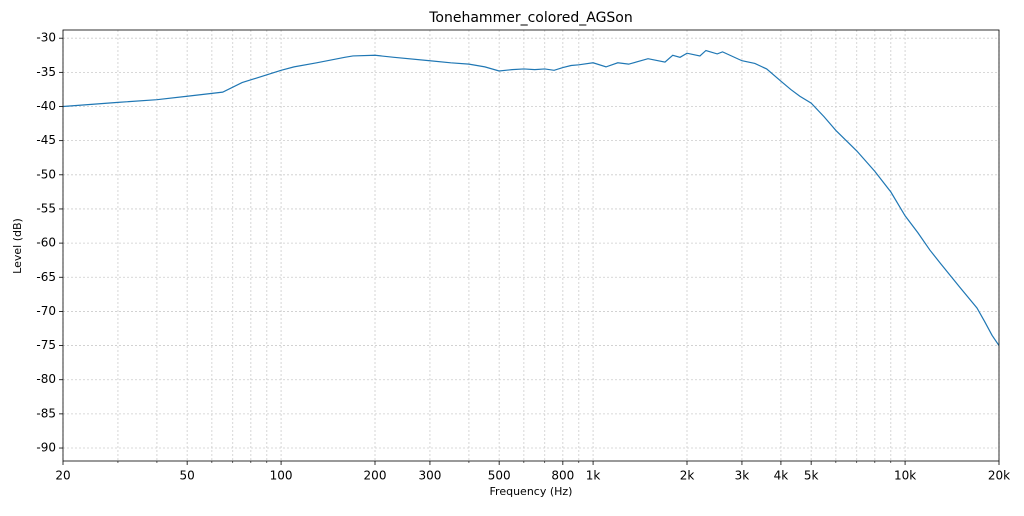 This screenshot has height=516, width=1024. Describe the element at coordinates (593, 476) in the screenshot. I see `x-tick-label: 1k` at that location.